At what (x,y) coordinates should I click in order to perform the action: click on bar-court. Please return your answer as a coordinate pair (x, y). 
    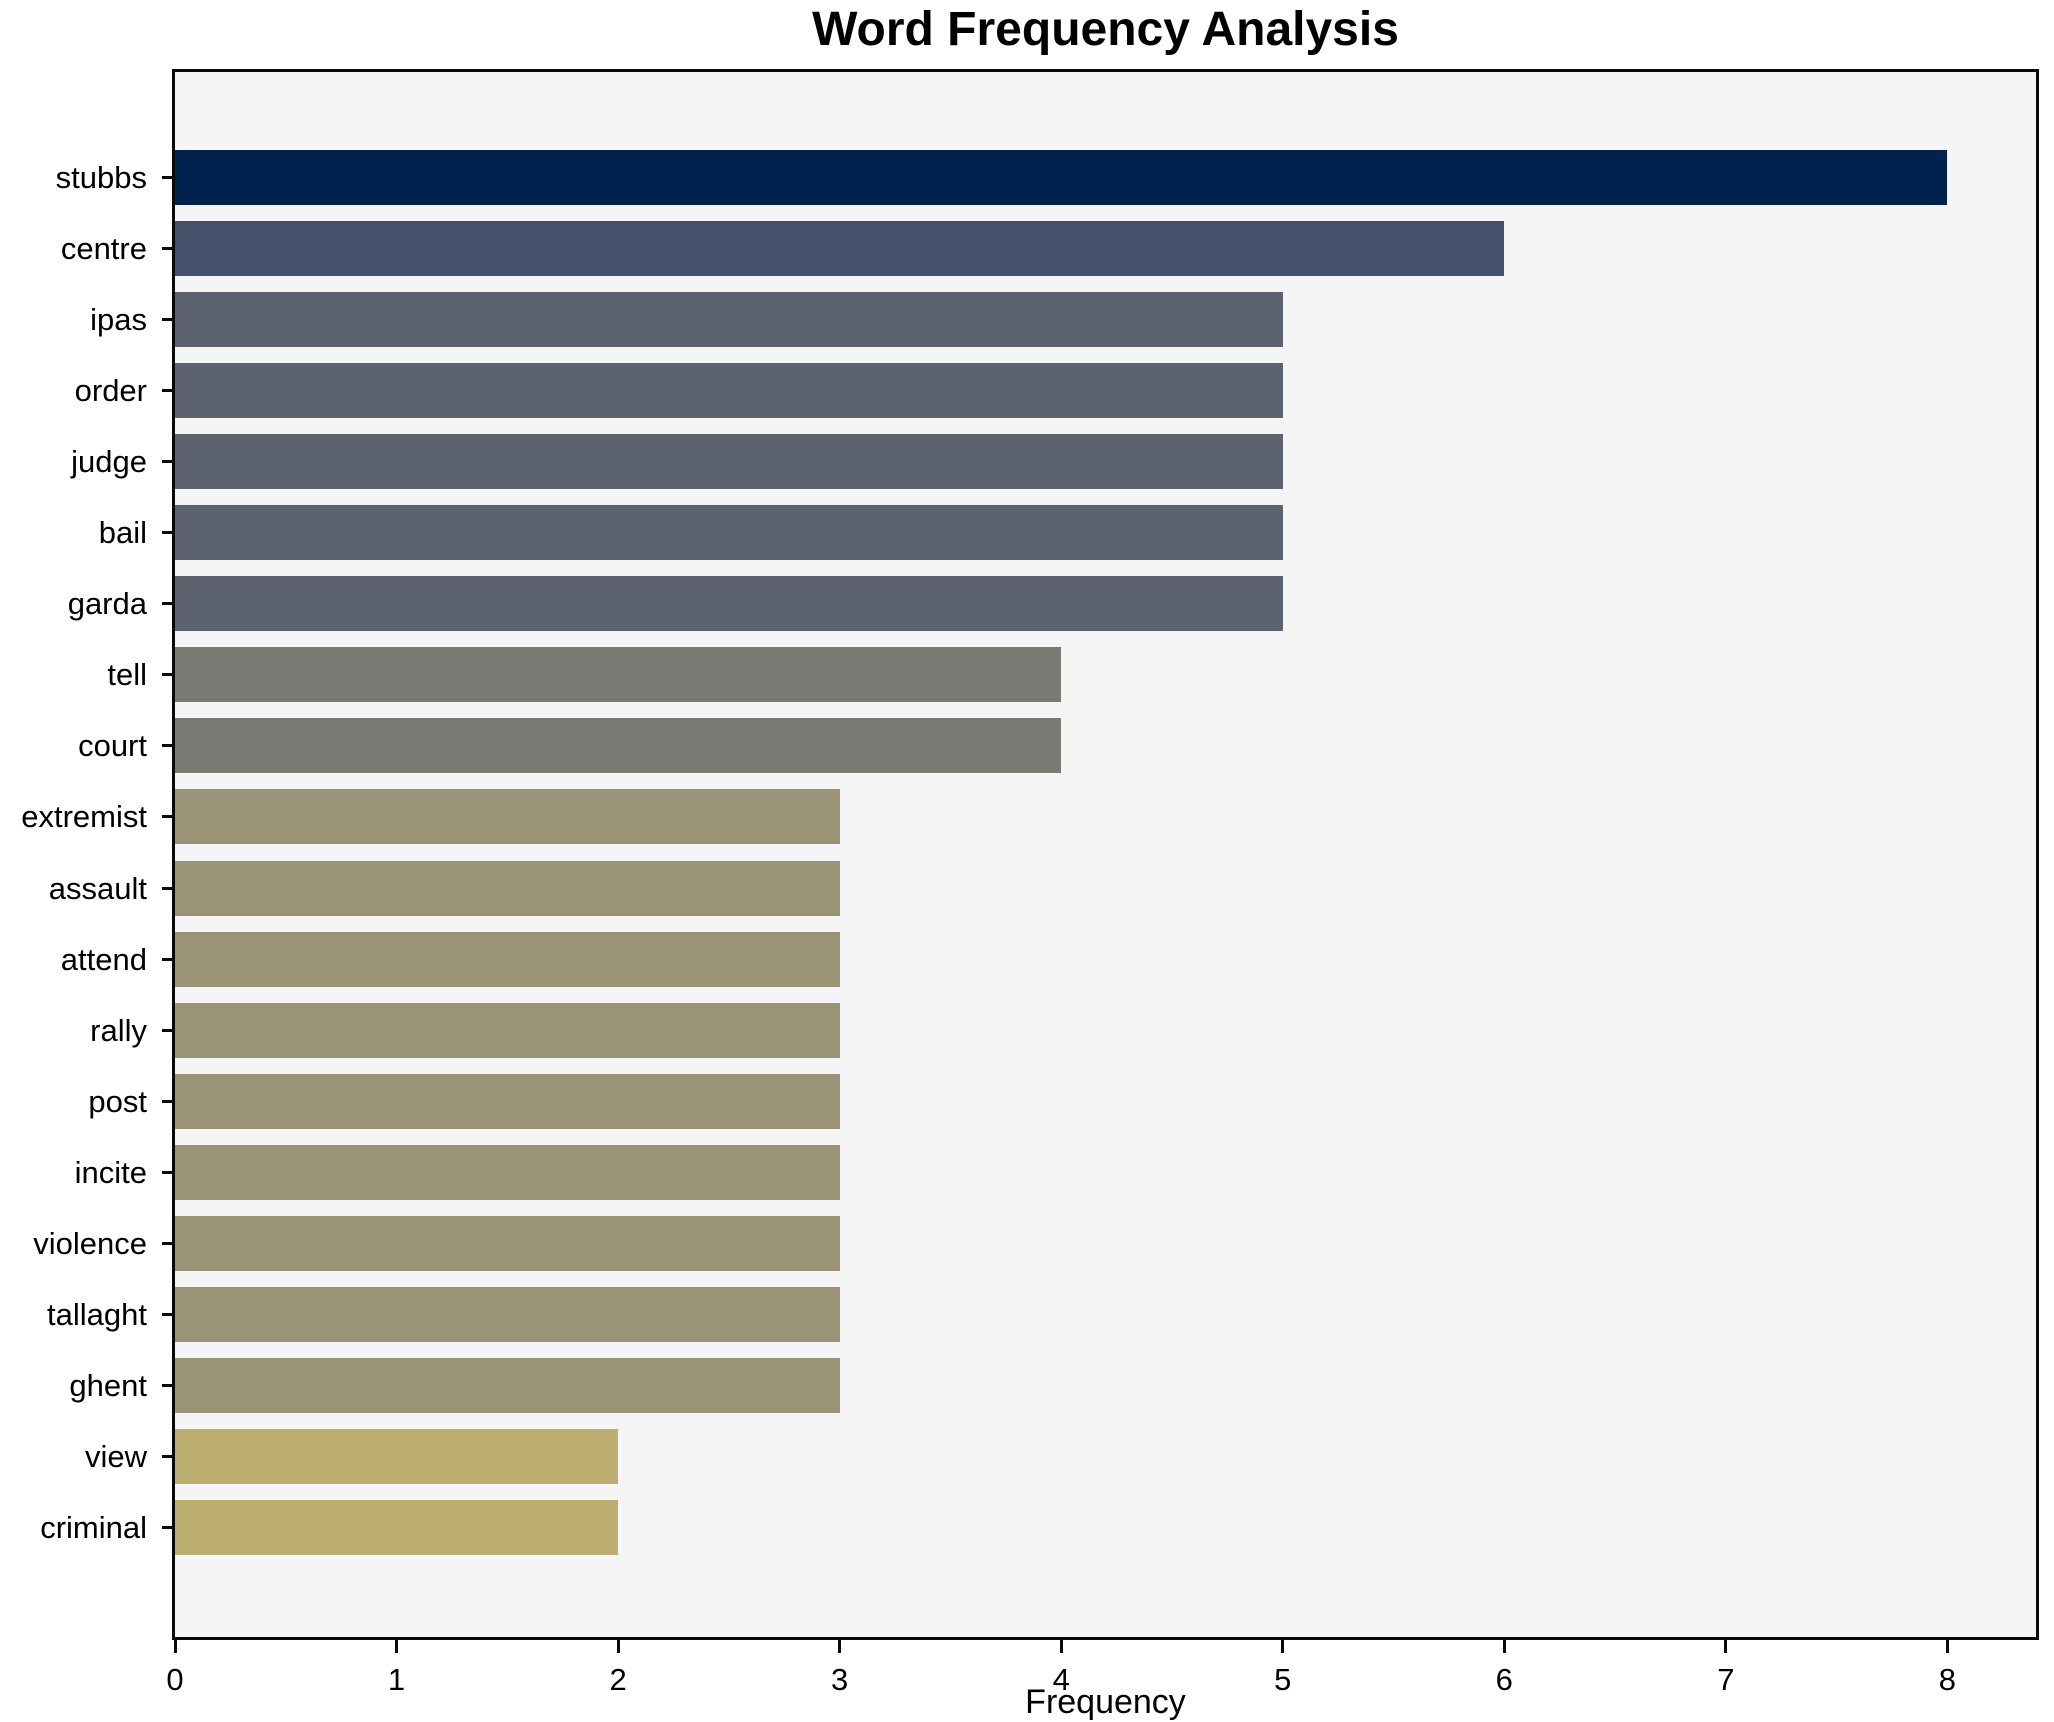
    Looking at the image, I should click on (618, 746).